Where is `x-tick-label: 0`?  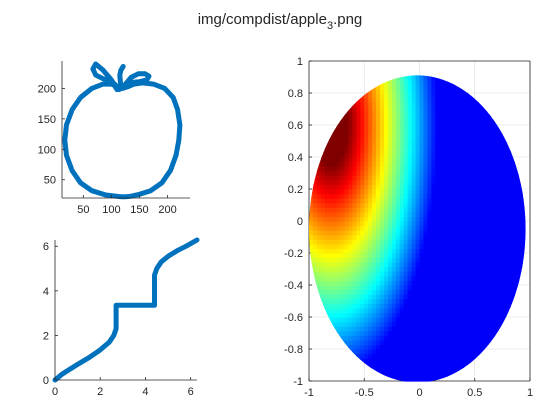 x-tick-label: 0 is located at coordinates (55, 392).